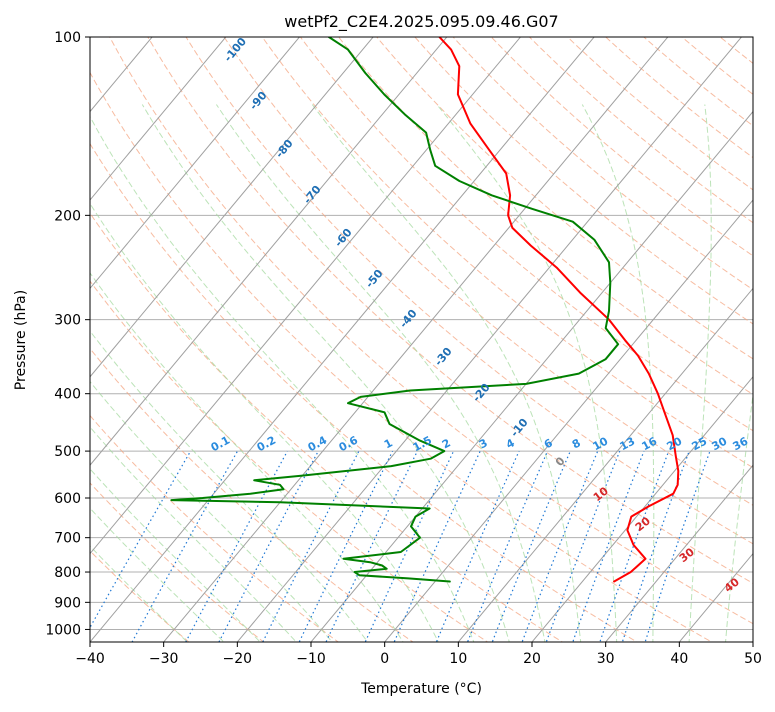  Describe the element at coordinates (312, 195) in the screenshot. I see `isotherm-label: -70` at that location.